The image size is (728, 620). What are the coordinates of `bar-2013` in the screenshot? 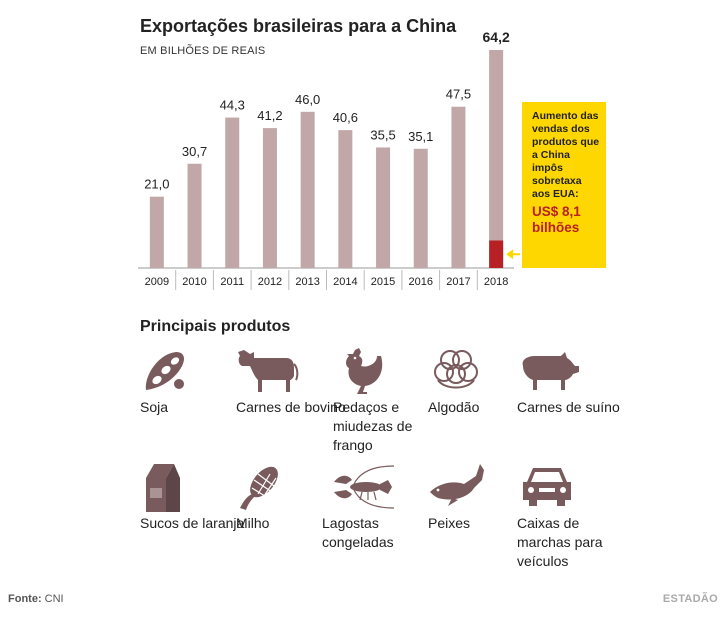 It's located at (307, 189).